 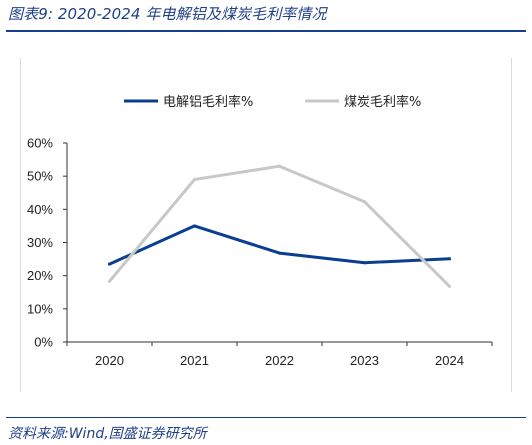 What do you see at coordinates (266, 417) in the screenshot?
I see `footer-divider` at bounding box center [266, 417].